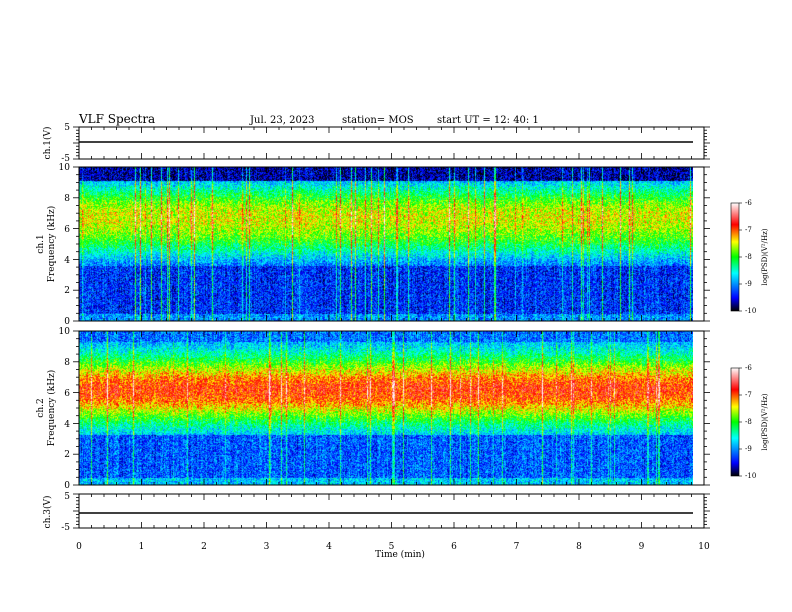  Describe the element at coordinates (67, 425) in the screenshot. I see `ch2-ytick-4: 4` at that location.